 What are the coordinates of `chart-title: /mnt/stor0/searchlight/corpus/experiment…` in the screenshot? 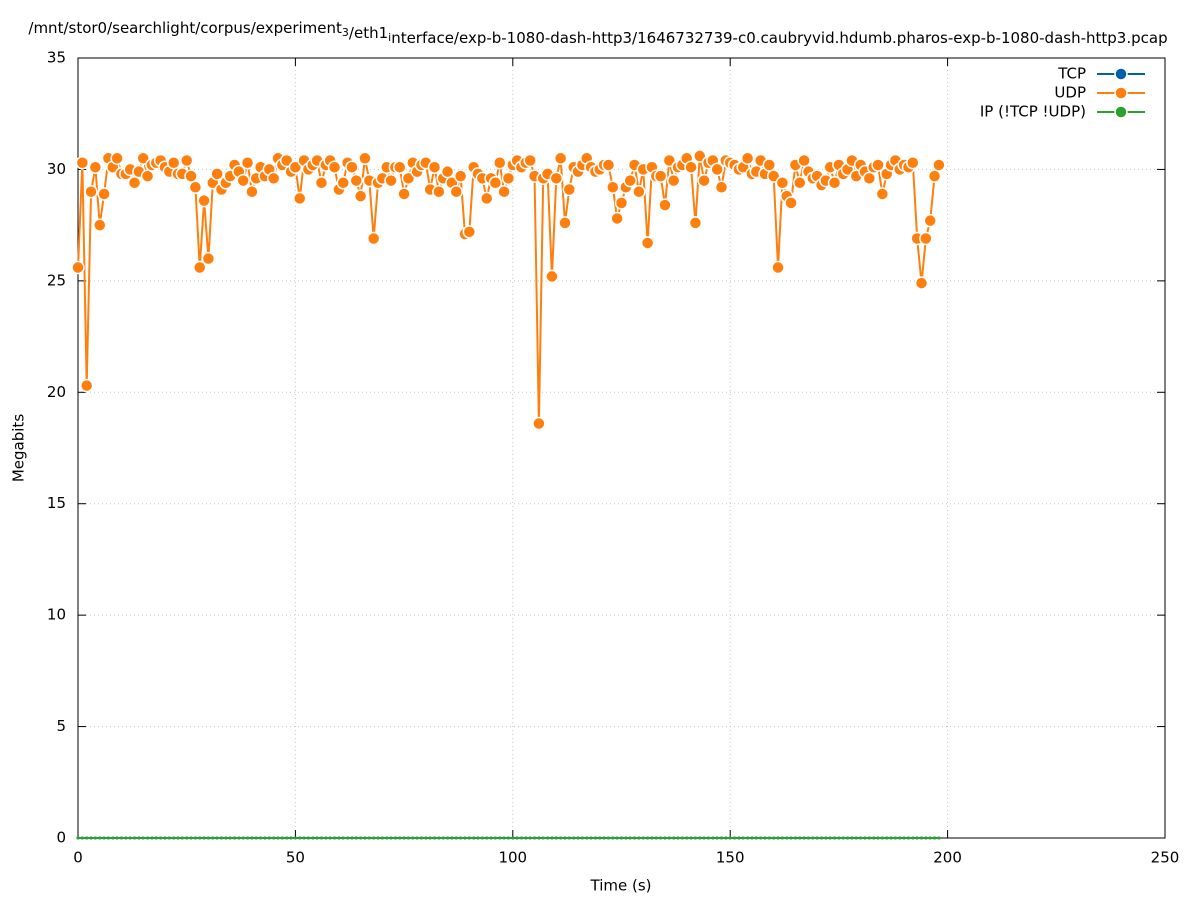 It's located at (597, 33).